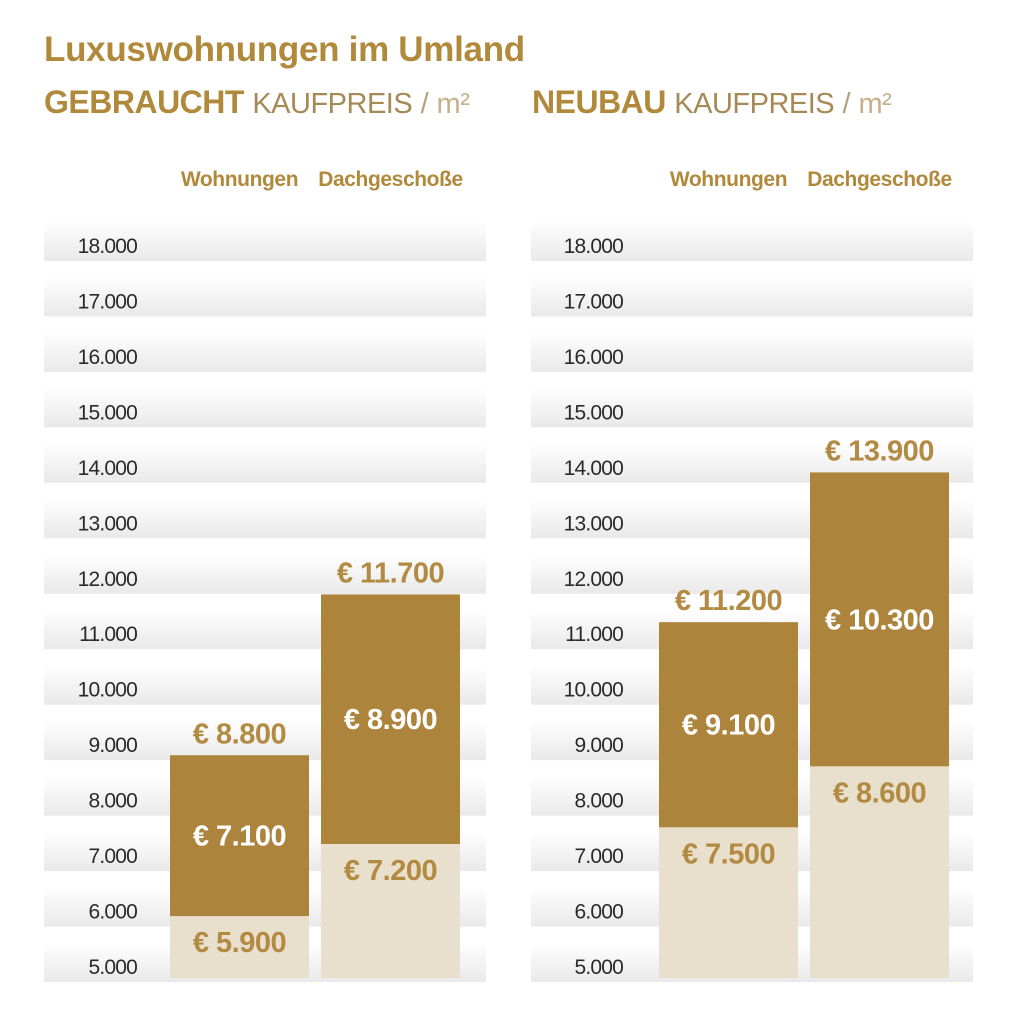  I want to click on bar-low-label: € 7.500, so click(728, 854).